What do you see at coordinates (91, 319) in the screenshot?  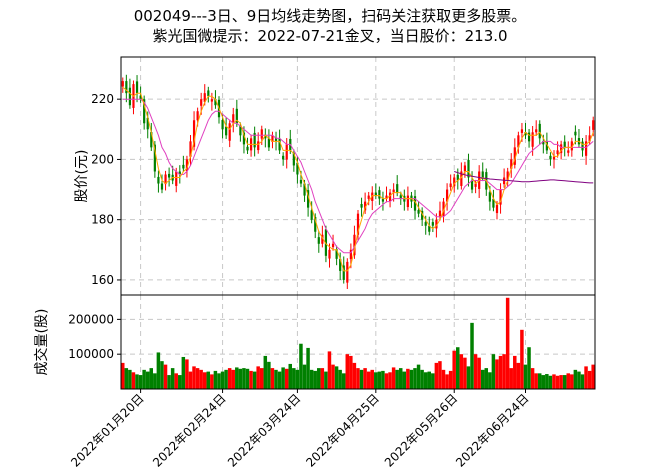 I see `volume-tick-label: 200000` at bounding box center [91, 319].